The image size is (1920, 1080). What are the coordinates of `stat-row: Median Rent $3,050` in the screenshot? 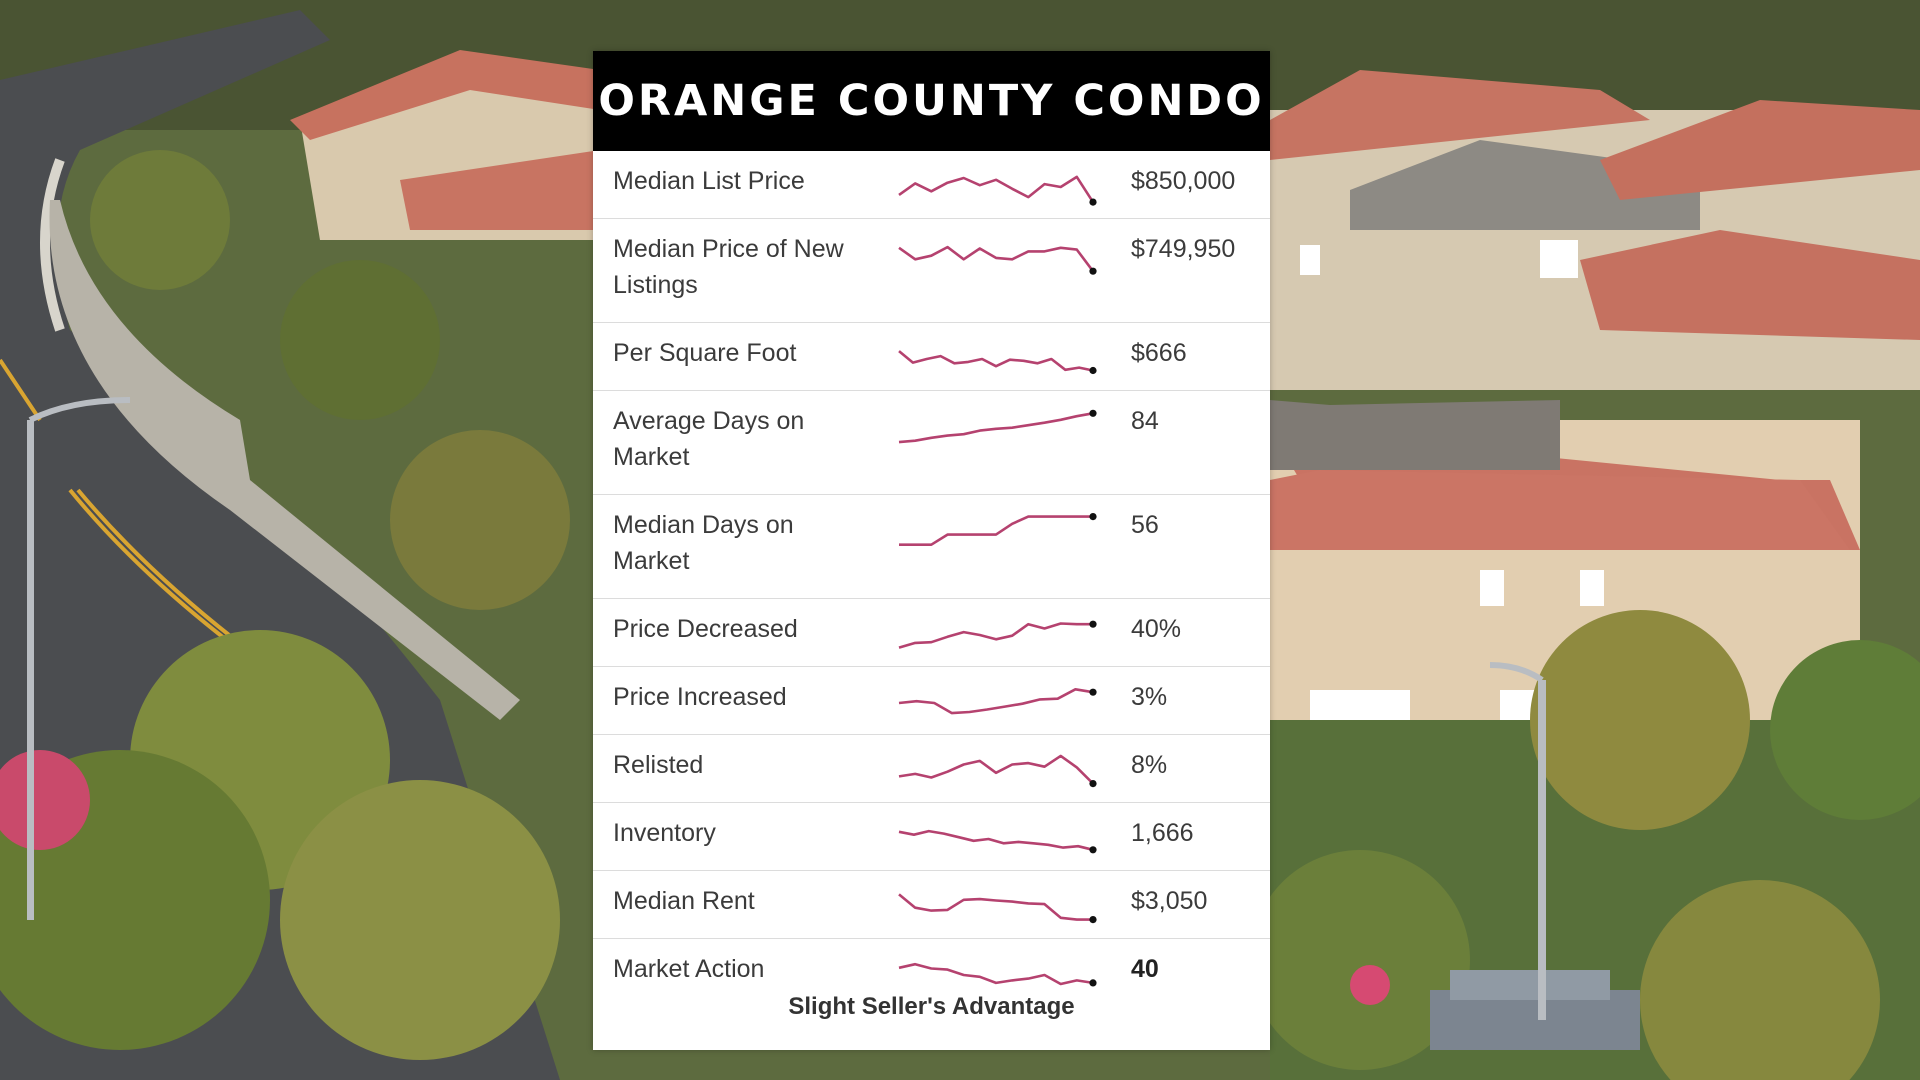 It's located at (931, 905).